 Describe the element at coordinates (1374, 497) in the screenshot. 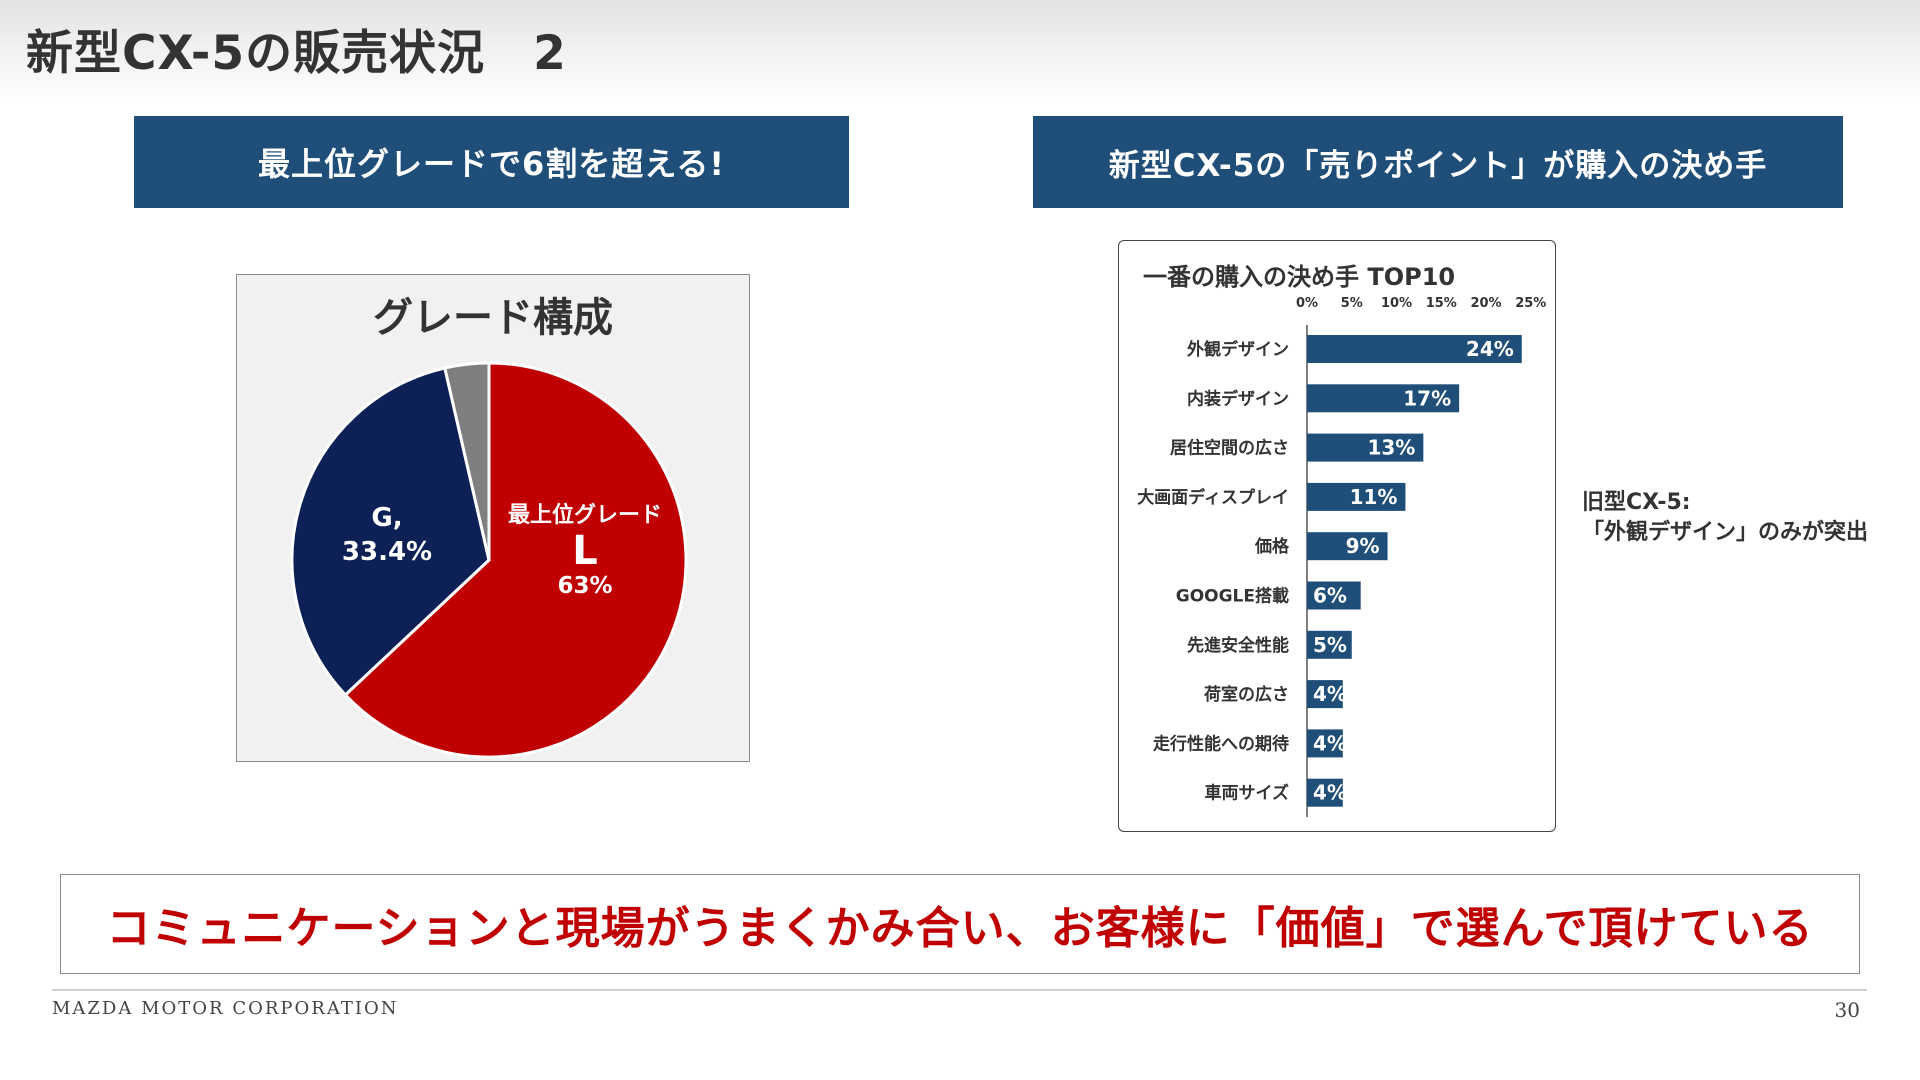

I see `bar-value-label: 11%` at that location.